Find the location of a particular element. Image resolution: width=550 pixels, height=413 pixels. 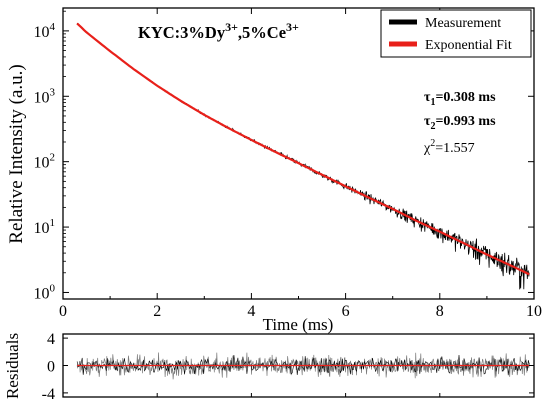

legend-label-measurement: Measurement is located at coordinates (463, 23).